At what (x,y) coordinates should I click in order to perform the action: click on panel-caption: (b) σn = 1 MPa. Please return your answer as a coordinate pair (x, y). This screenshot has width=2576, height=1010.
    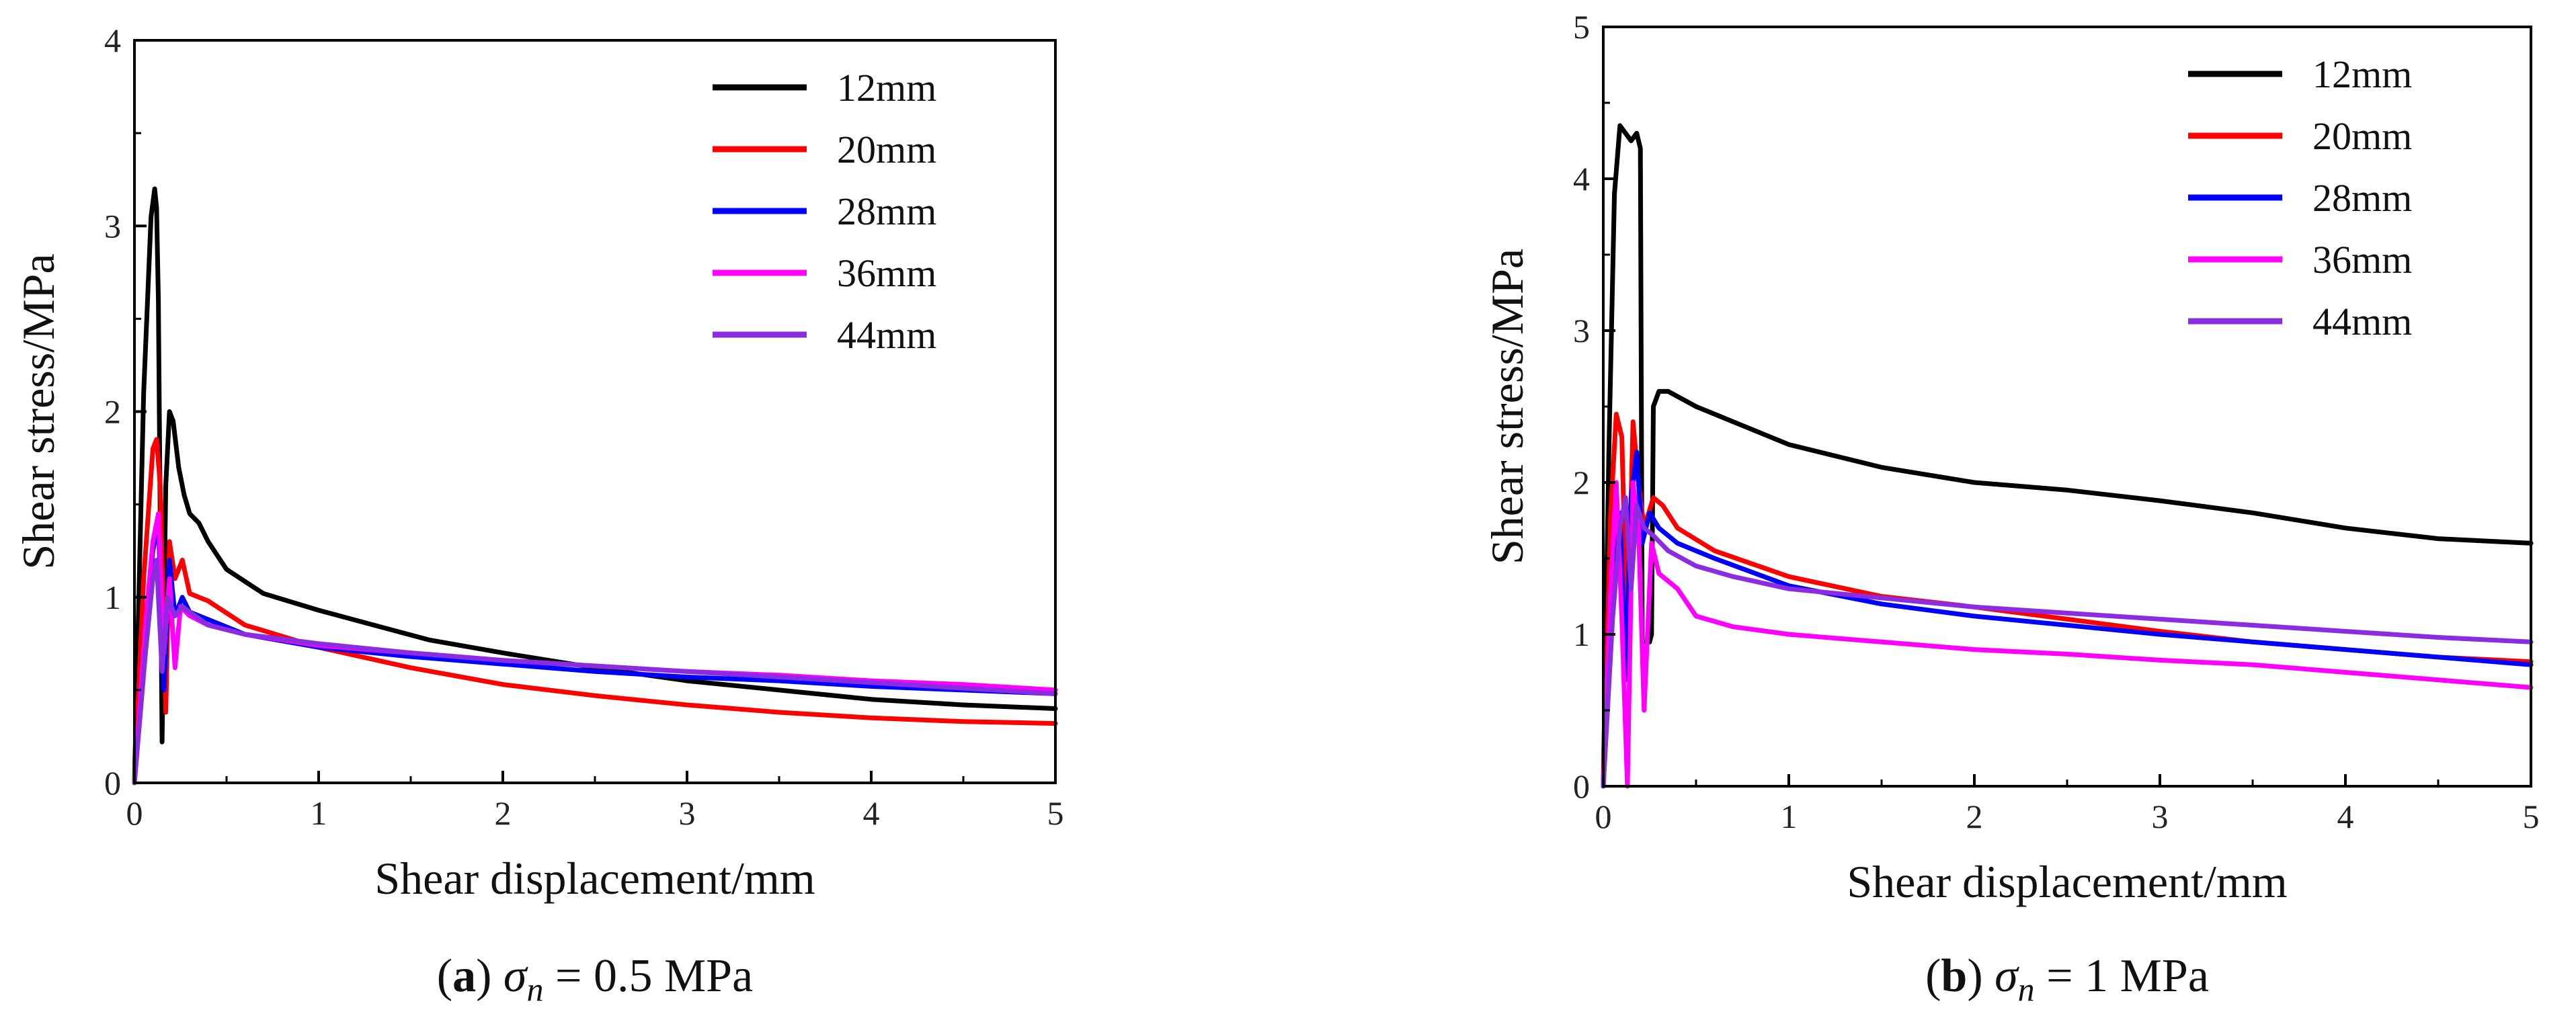
    Looking at the image, I should click on (2067, 979).